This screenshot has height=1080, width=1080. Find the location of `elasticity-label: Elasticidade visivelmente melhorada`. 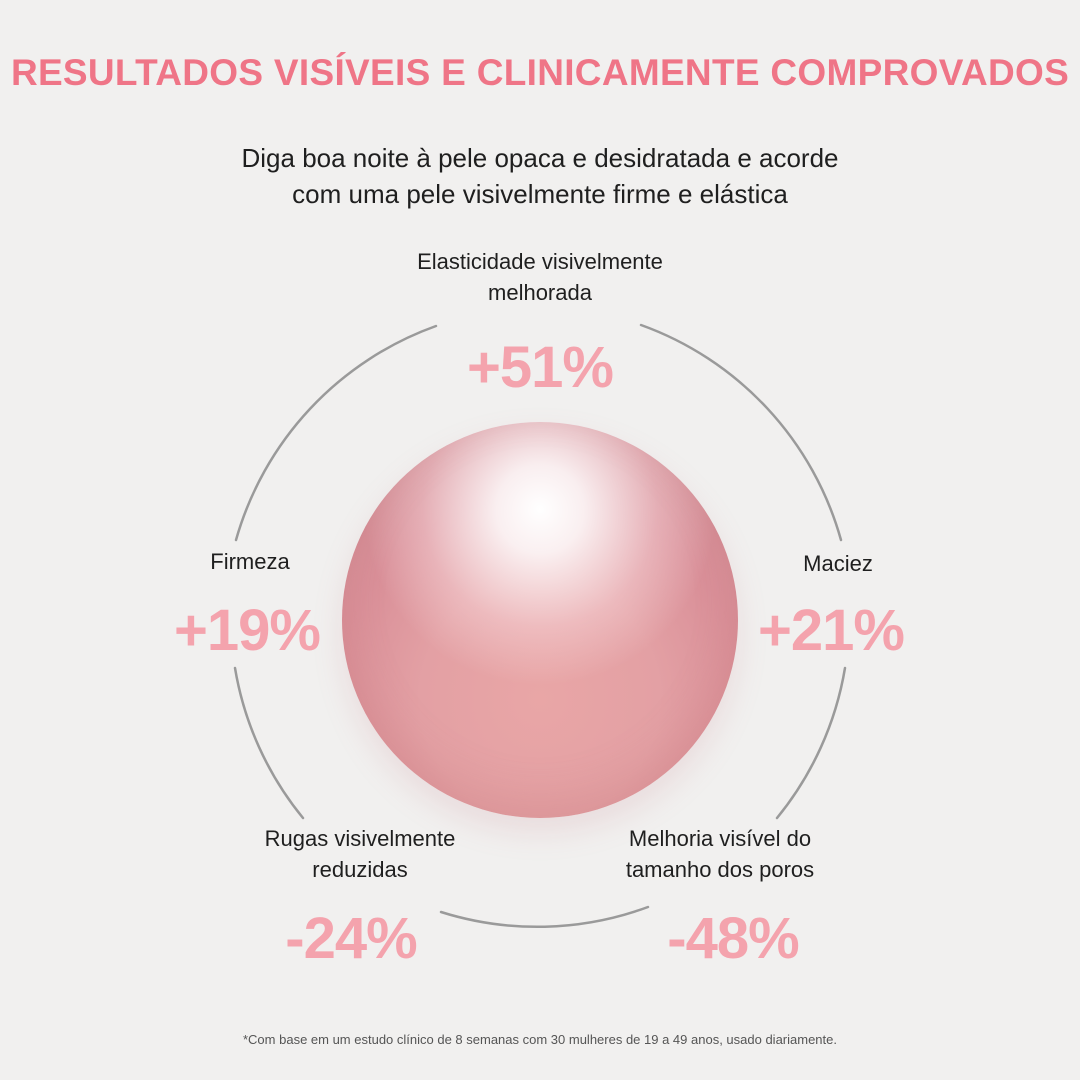

elasticity-label: Elasticidade visivelmente melhorada is located at coordinates (540, 277).